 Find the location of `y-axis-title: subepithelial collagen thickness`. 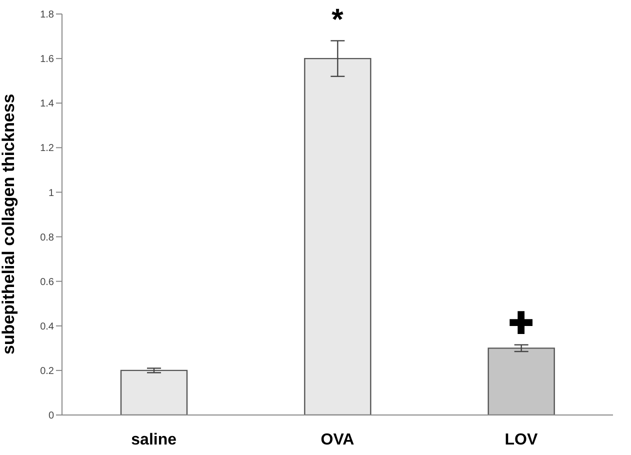

y-axis-title: subepithelial collagen thickness is located at coordinates (9, 224).